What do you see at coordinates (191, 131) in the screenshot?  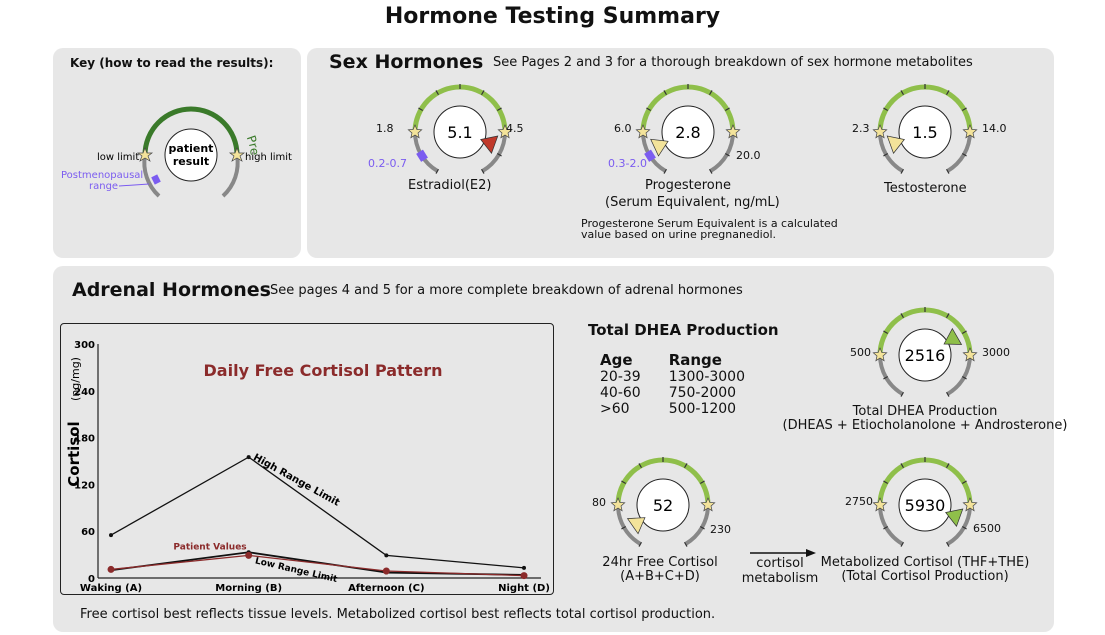 I see `key-range-arc` at bounding box center [191, 131].